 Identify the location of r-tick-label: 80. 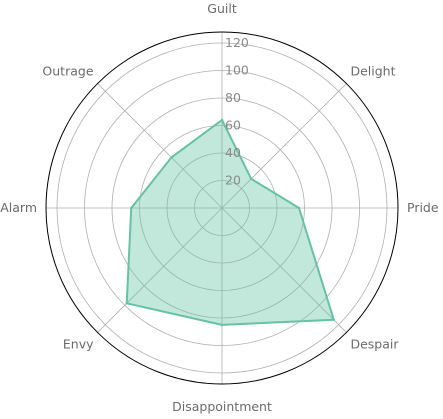
(233, 97).